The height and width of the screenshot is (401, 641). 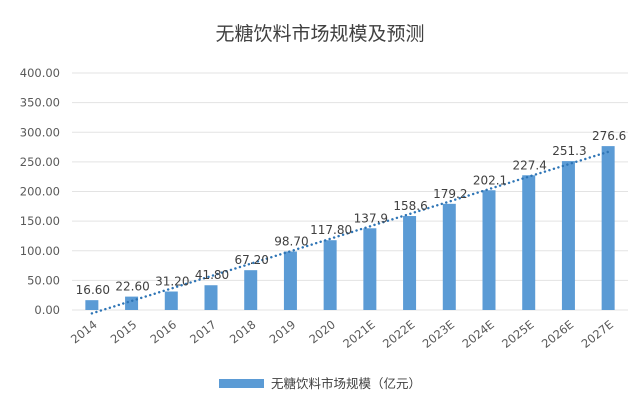 I want to click on y-tick-label: 50.00, so click(x=43, y=280).